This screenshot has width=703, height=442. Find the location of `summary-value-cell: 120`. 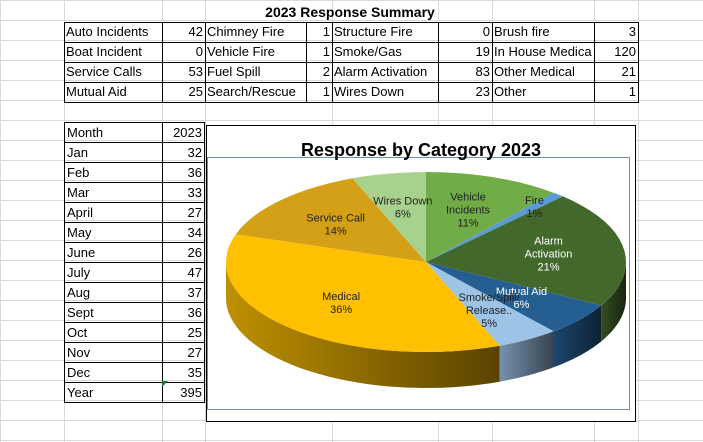

summary-value-cell: 120 is located at coordinates (625, 51).